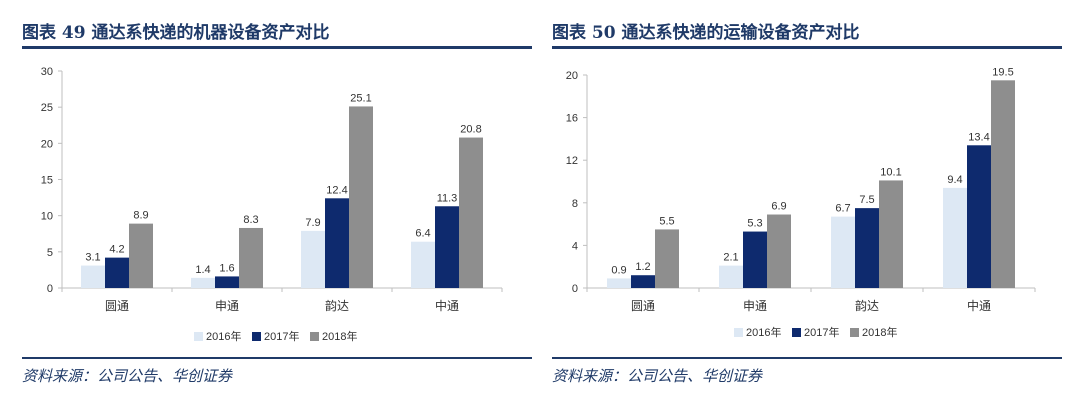  Describe the element at coordinates (706, 33) in the screenshot. I see `right-chart-title: 图表 50 通达系快递的运输设备资产对比` at that location.